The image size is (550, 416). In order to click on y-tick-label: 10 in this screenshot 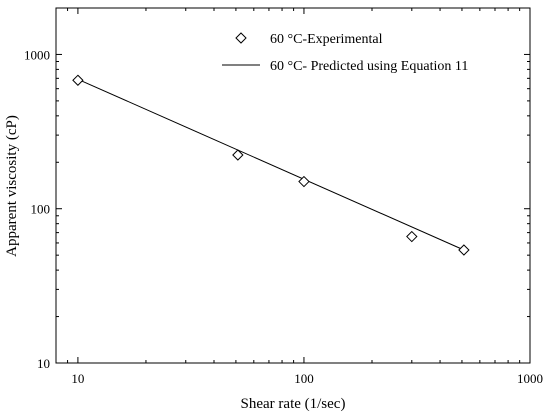, I will do `click(43, 363)`.